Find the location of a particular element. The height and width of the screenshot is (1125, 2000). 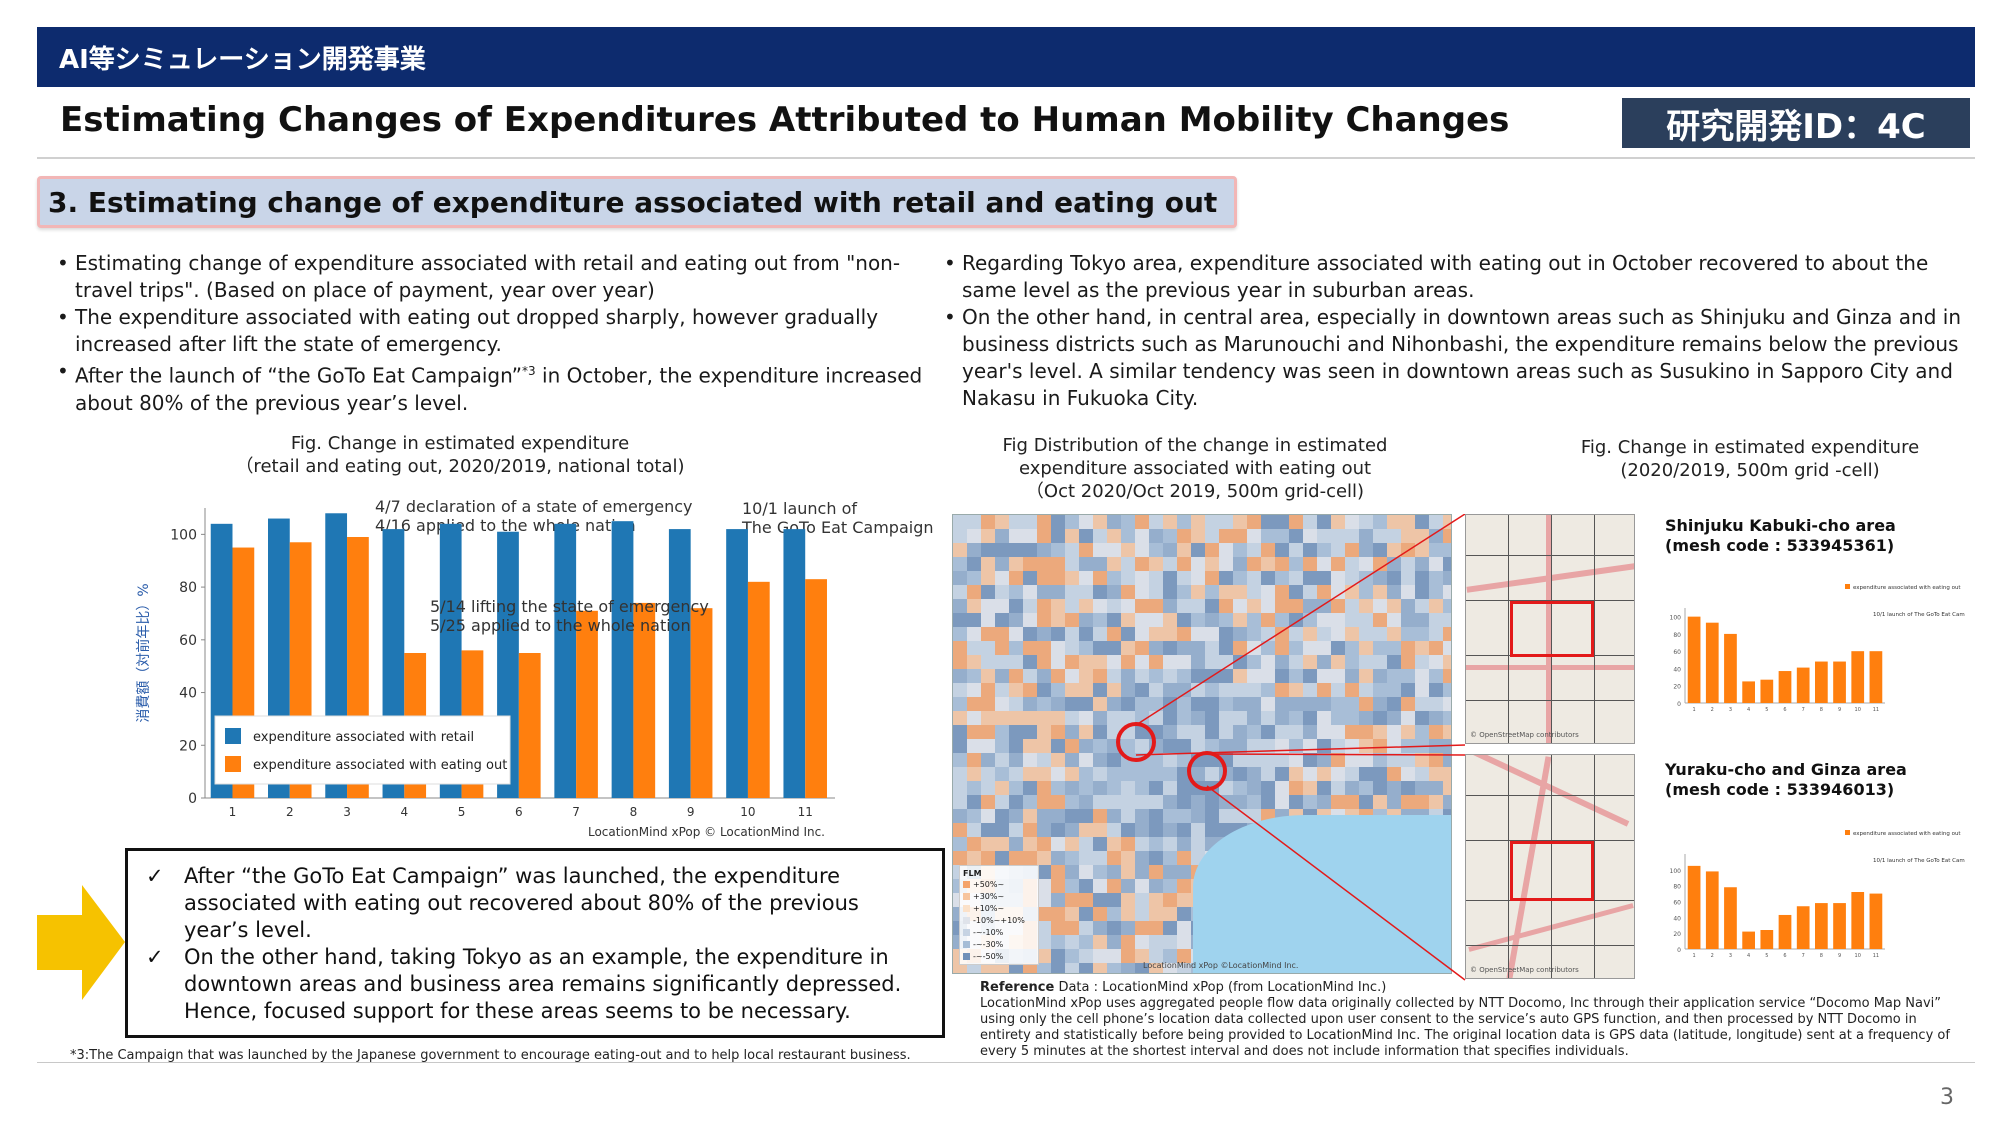

map-legend-item: +10%~ is located at coordinates (999, 908).